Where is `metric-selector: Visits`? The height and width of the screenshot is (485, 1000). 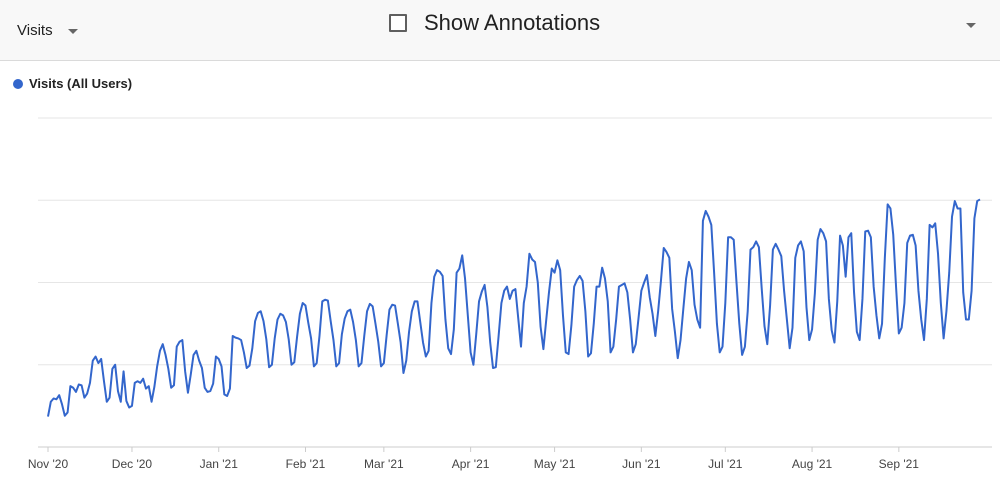 metric-selector: Visits is located at coordinates (47, 30).